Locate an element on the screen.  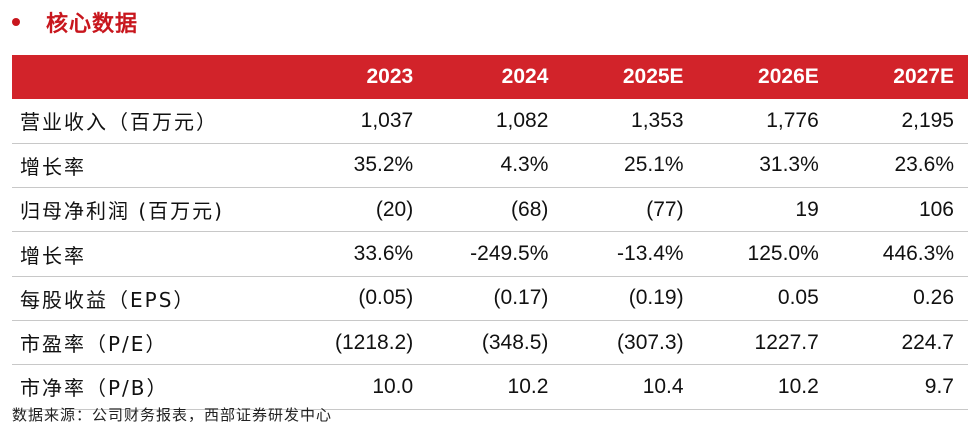
table-row: 营业收入（百万元） 1,037 1,082 1,353 1,776 2,195 is located at coordinates (490, 121).